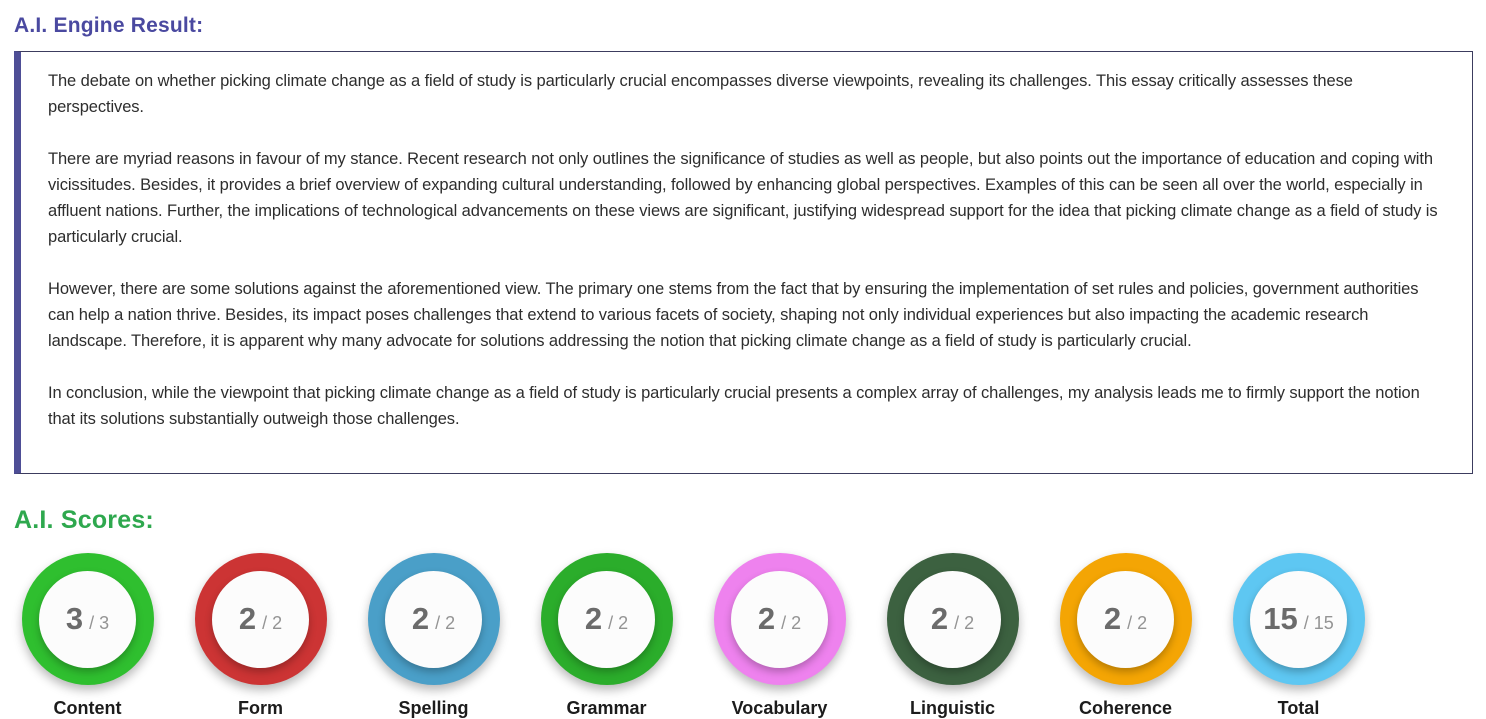  What do you see at coordinates (952, 708) in the screenshot?
I see `score-label: Linguistic` at bounding box center [952, 708].